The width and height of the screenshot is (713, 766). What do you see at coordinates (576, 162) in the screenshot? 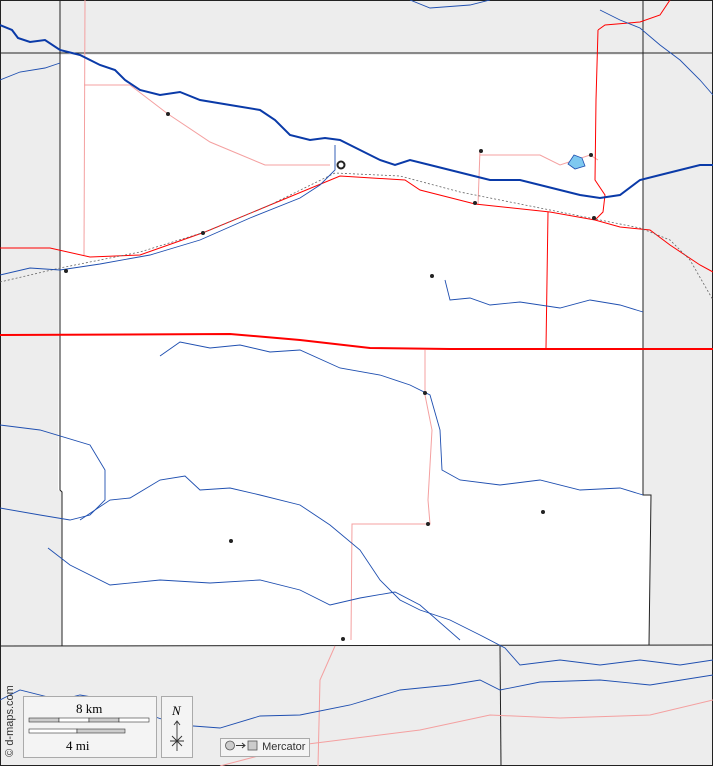
I see `lake` at bounding box center [576, 162].